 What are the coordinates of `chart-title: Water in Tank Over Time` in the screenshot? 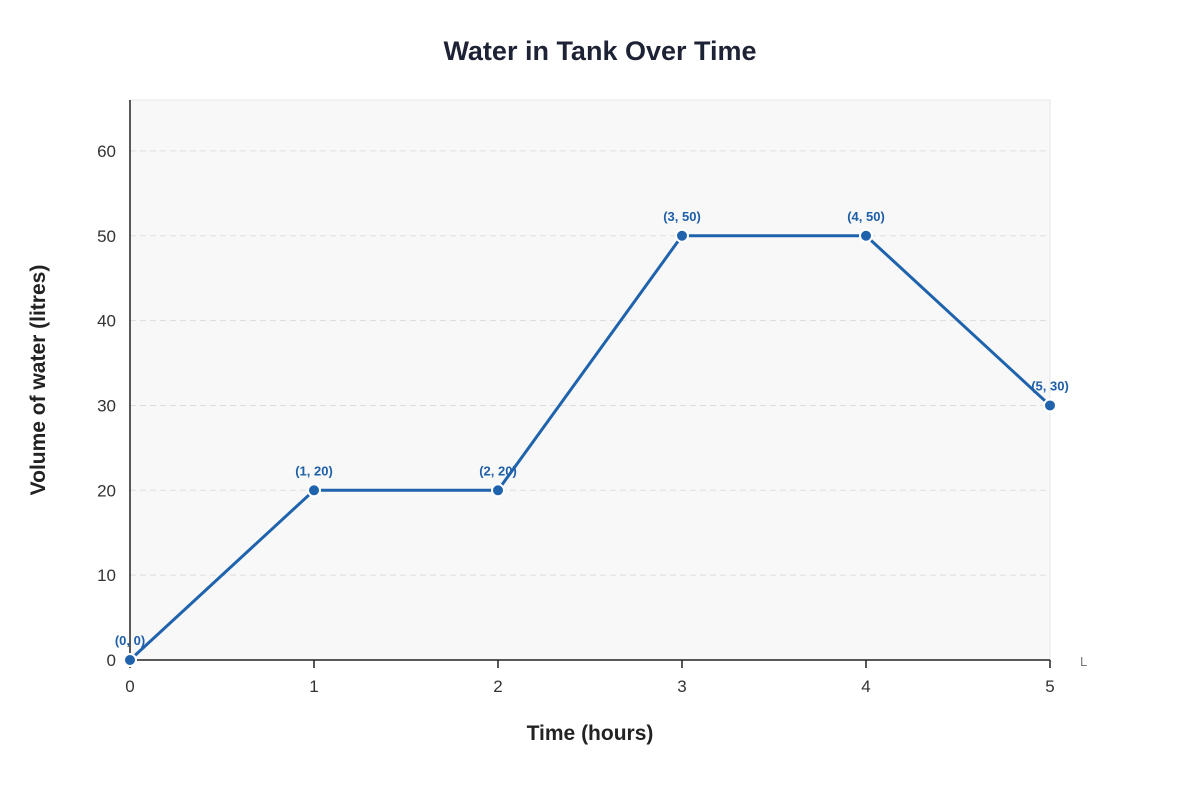 It's located at (599, 51).